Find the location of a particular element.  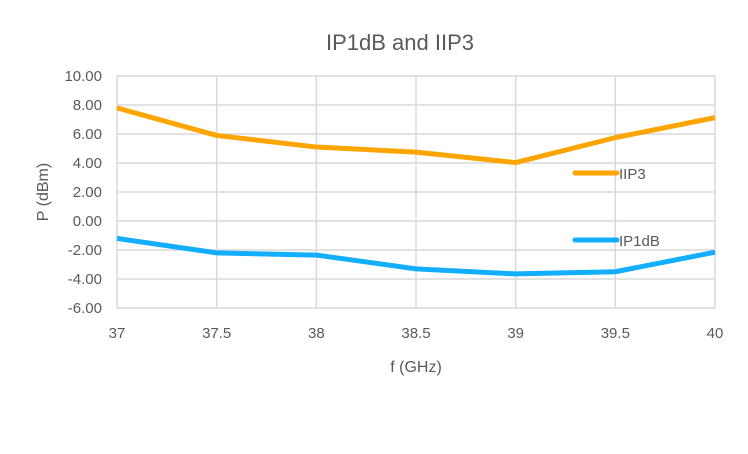

y-axis-label: P (dBm) is located at coordinates (43, 192).